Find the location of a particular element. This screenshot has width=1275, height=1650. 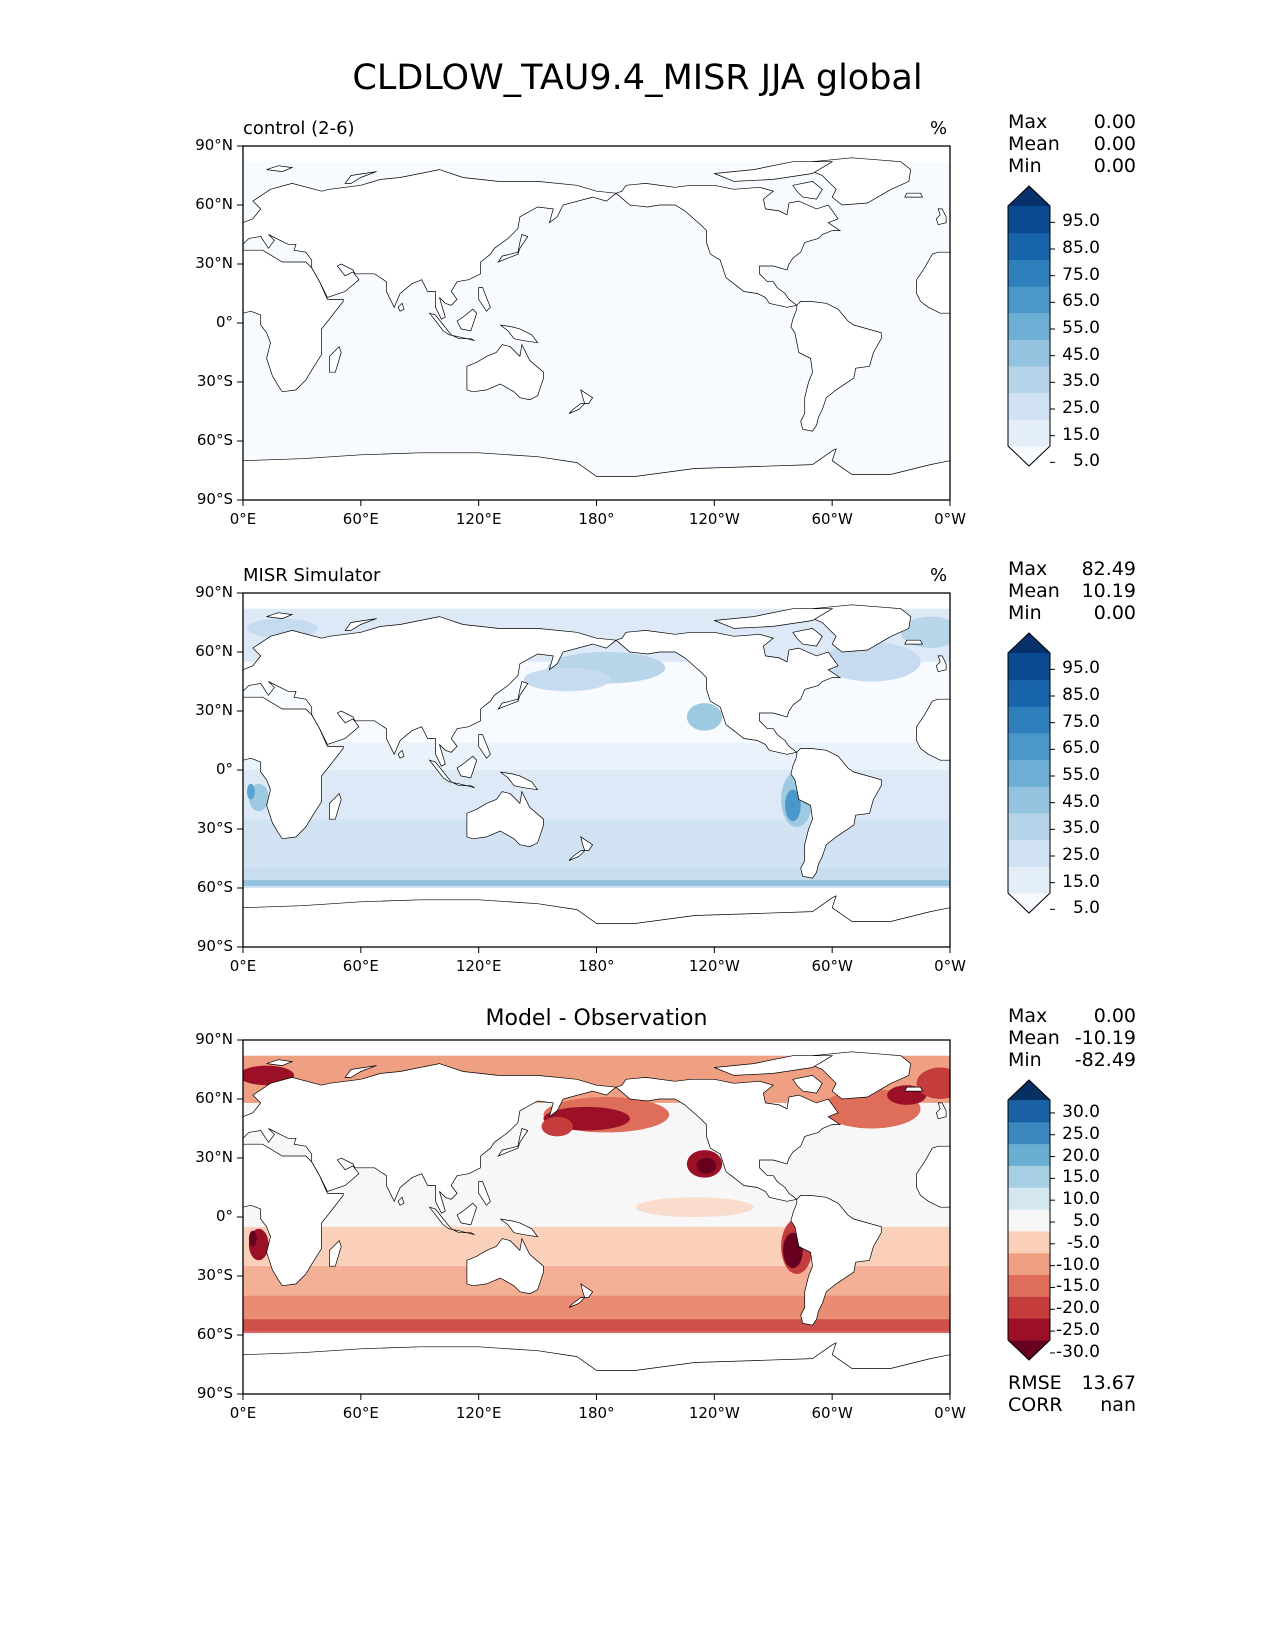

stats-block: Max 0.00 Mean 0.00 Min 0.00 is located at coordinates (1072, 144).